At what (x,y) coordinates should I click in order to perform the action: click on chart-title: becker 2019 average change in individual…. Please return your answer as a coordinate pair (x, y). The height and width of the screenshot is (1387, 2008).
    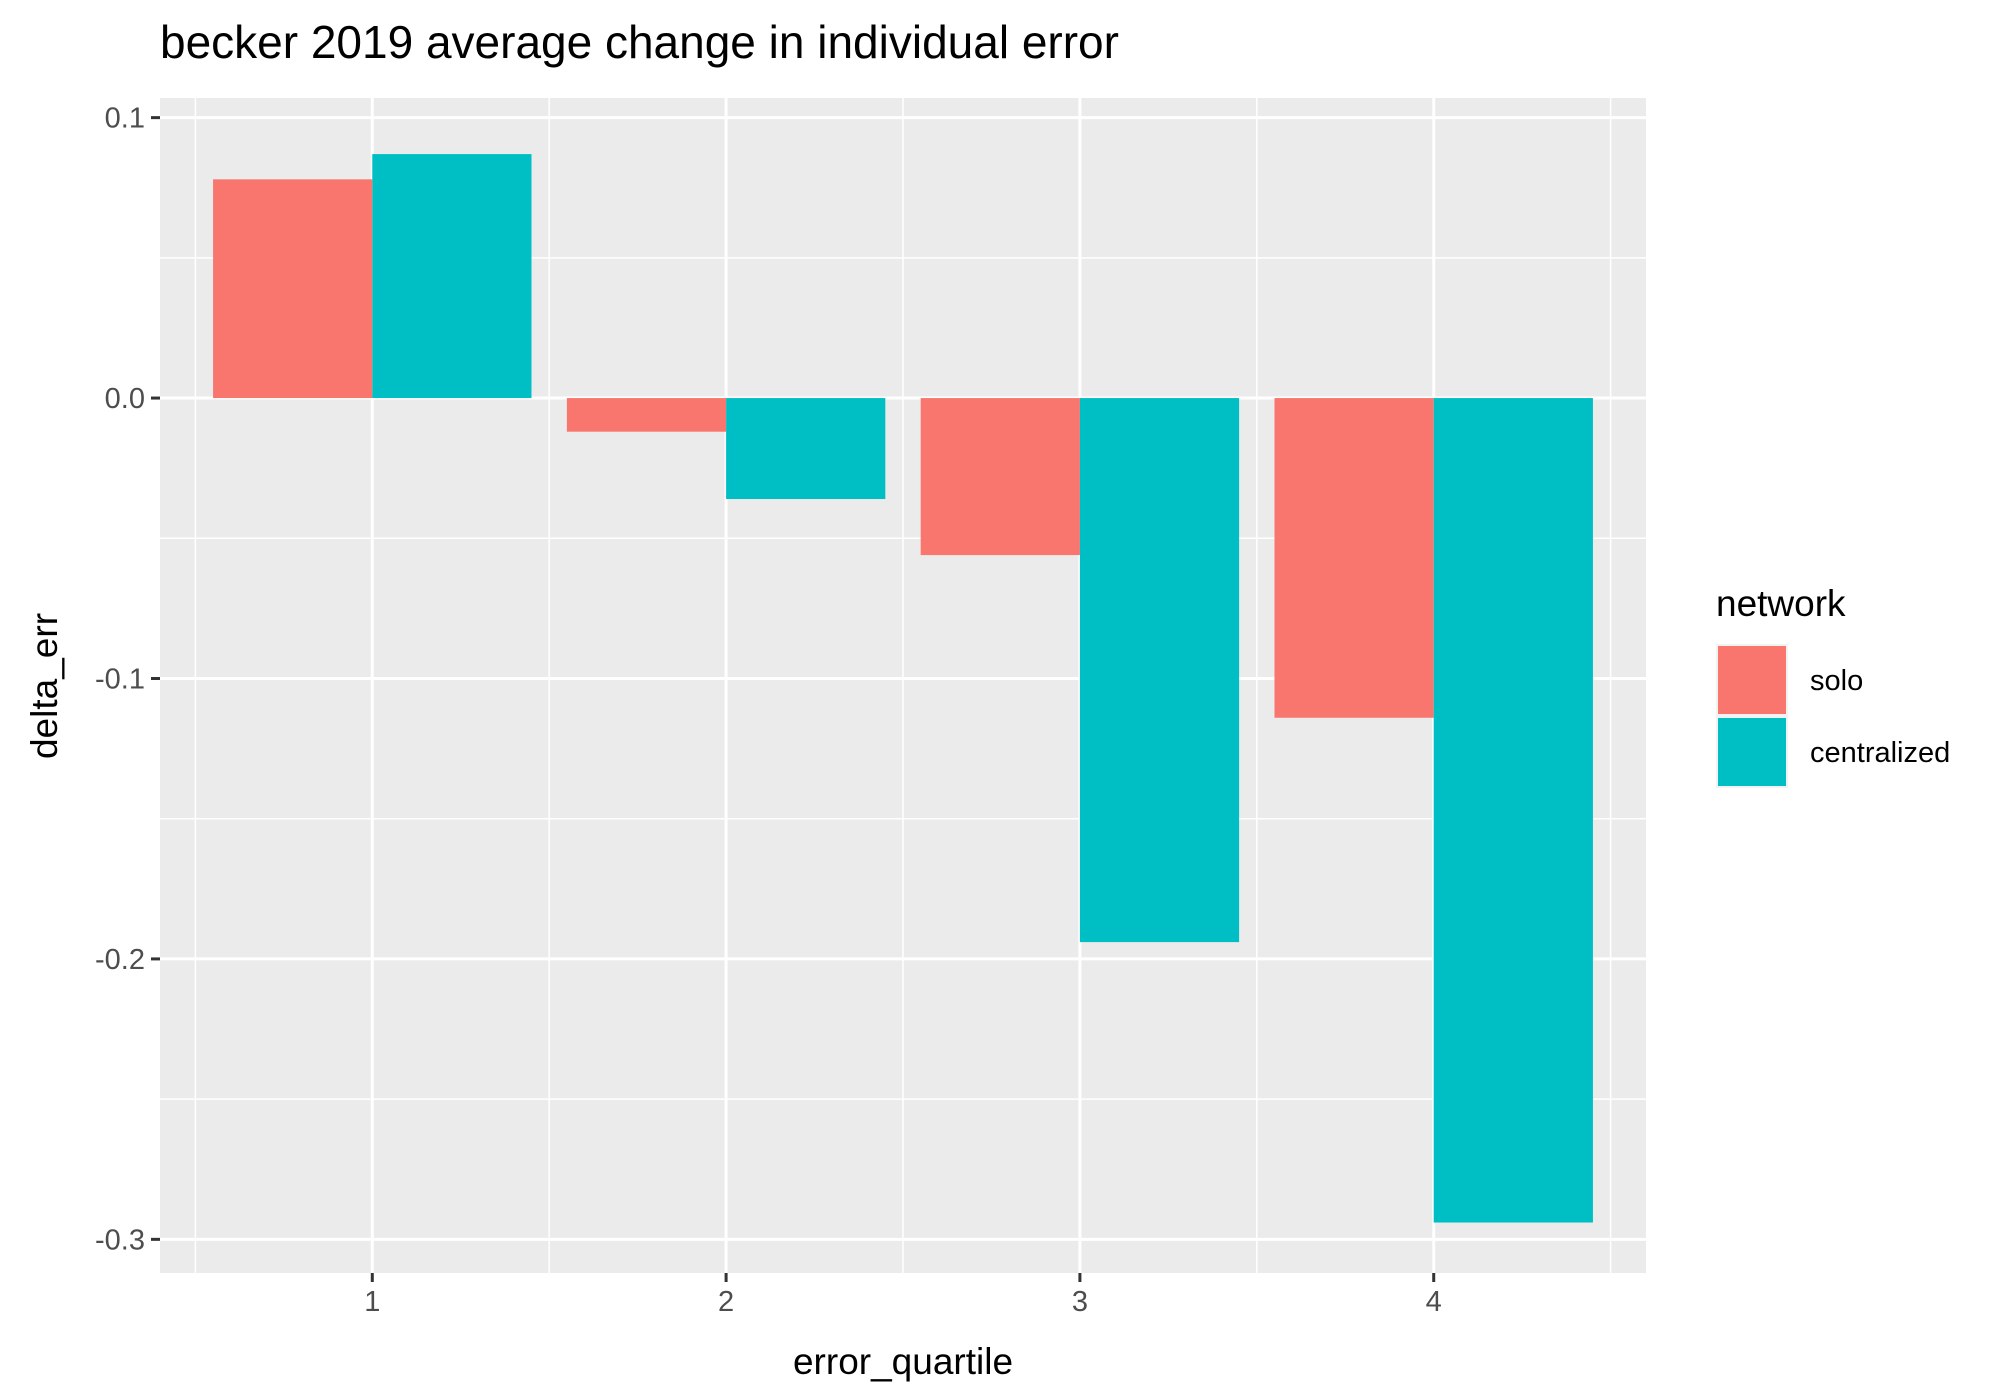
    Looking at the image, I should click on (639, 42).